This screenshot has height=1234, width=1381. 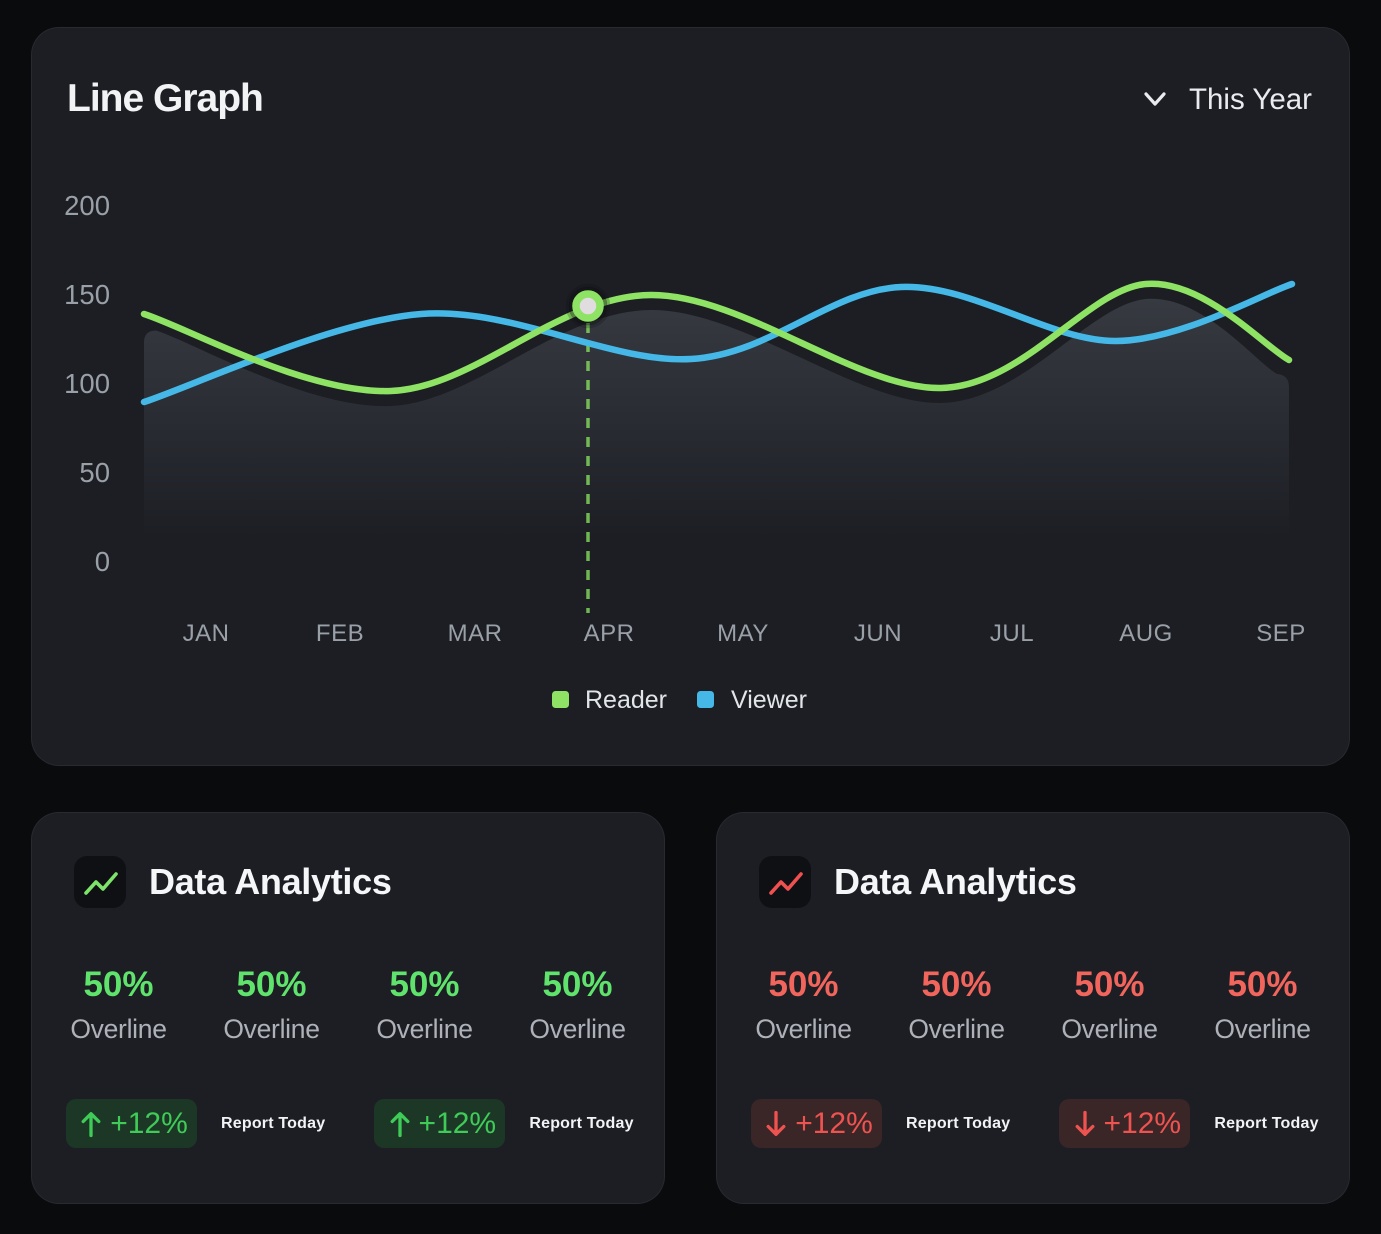 I want to click on svg-text: AUG, so click(x=1146, y=633).